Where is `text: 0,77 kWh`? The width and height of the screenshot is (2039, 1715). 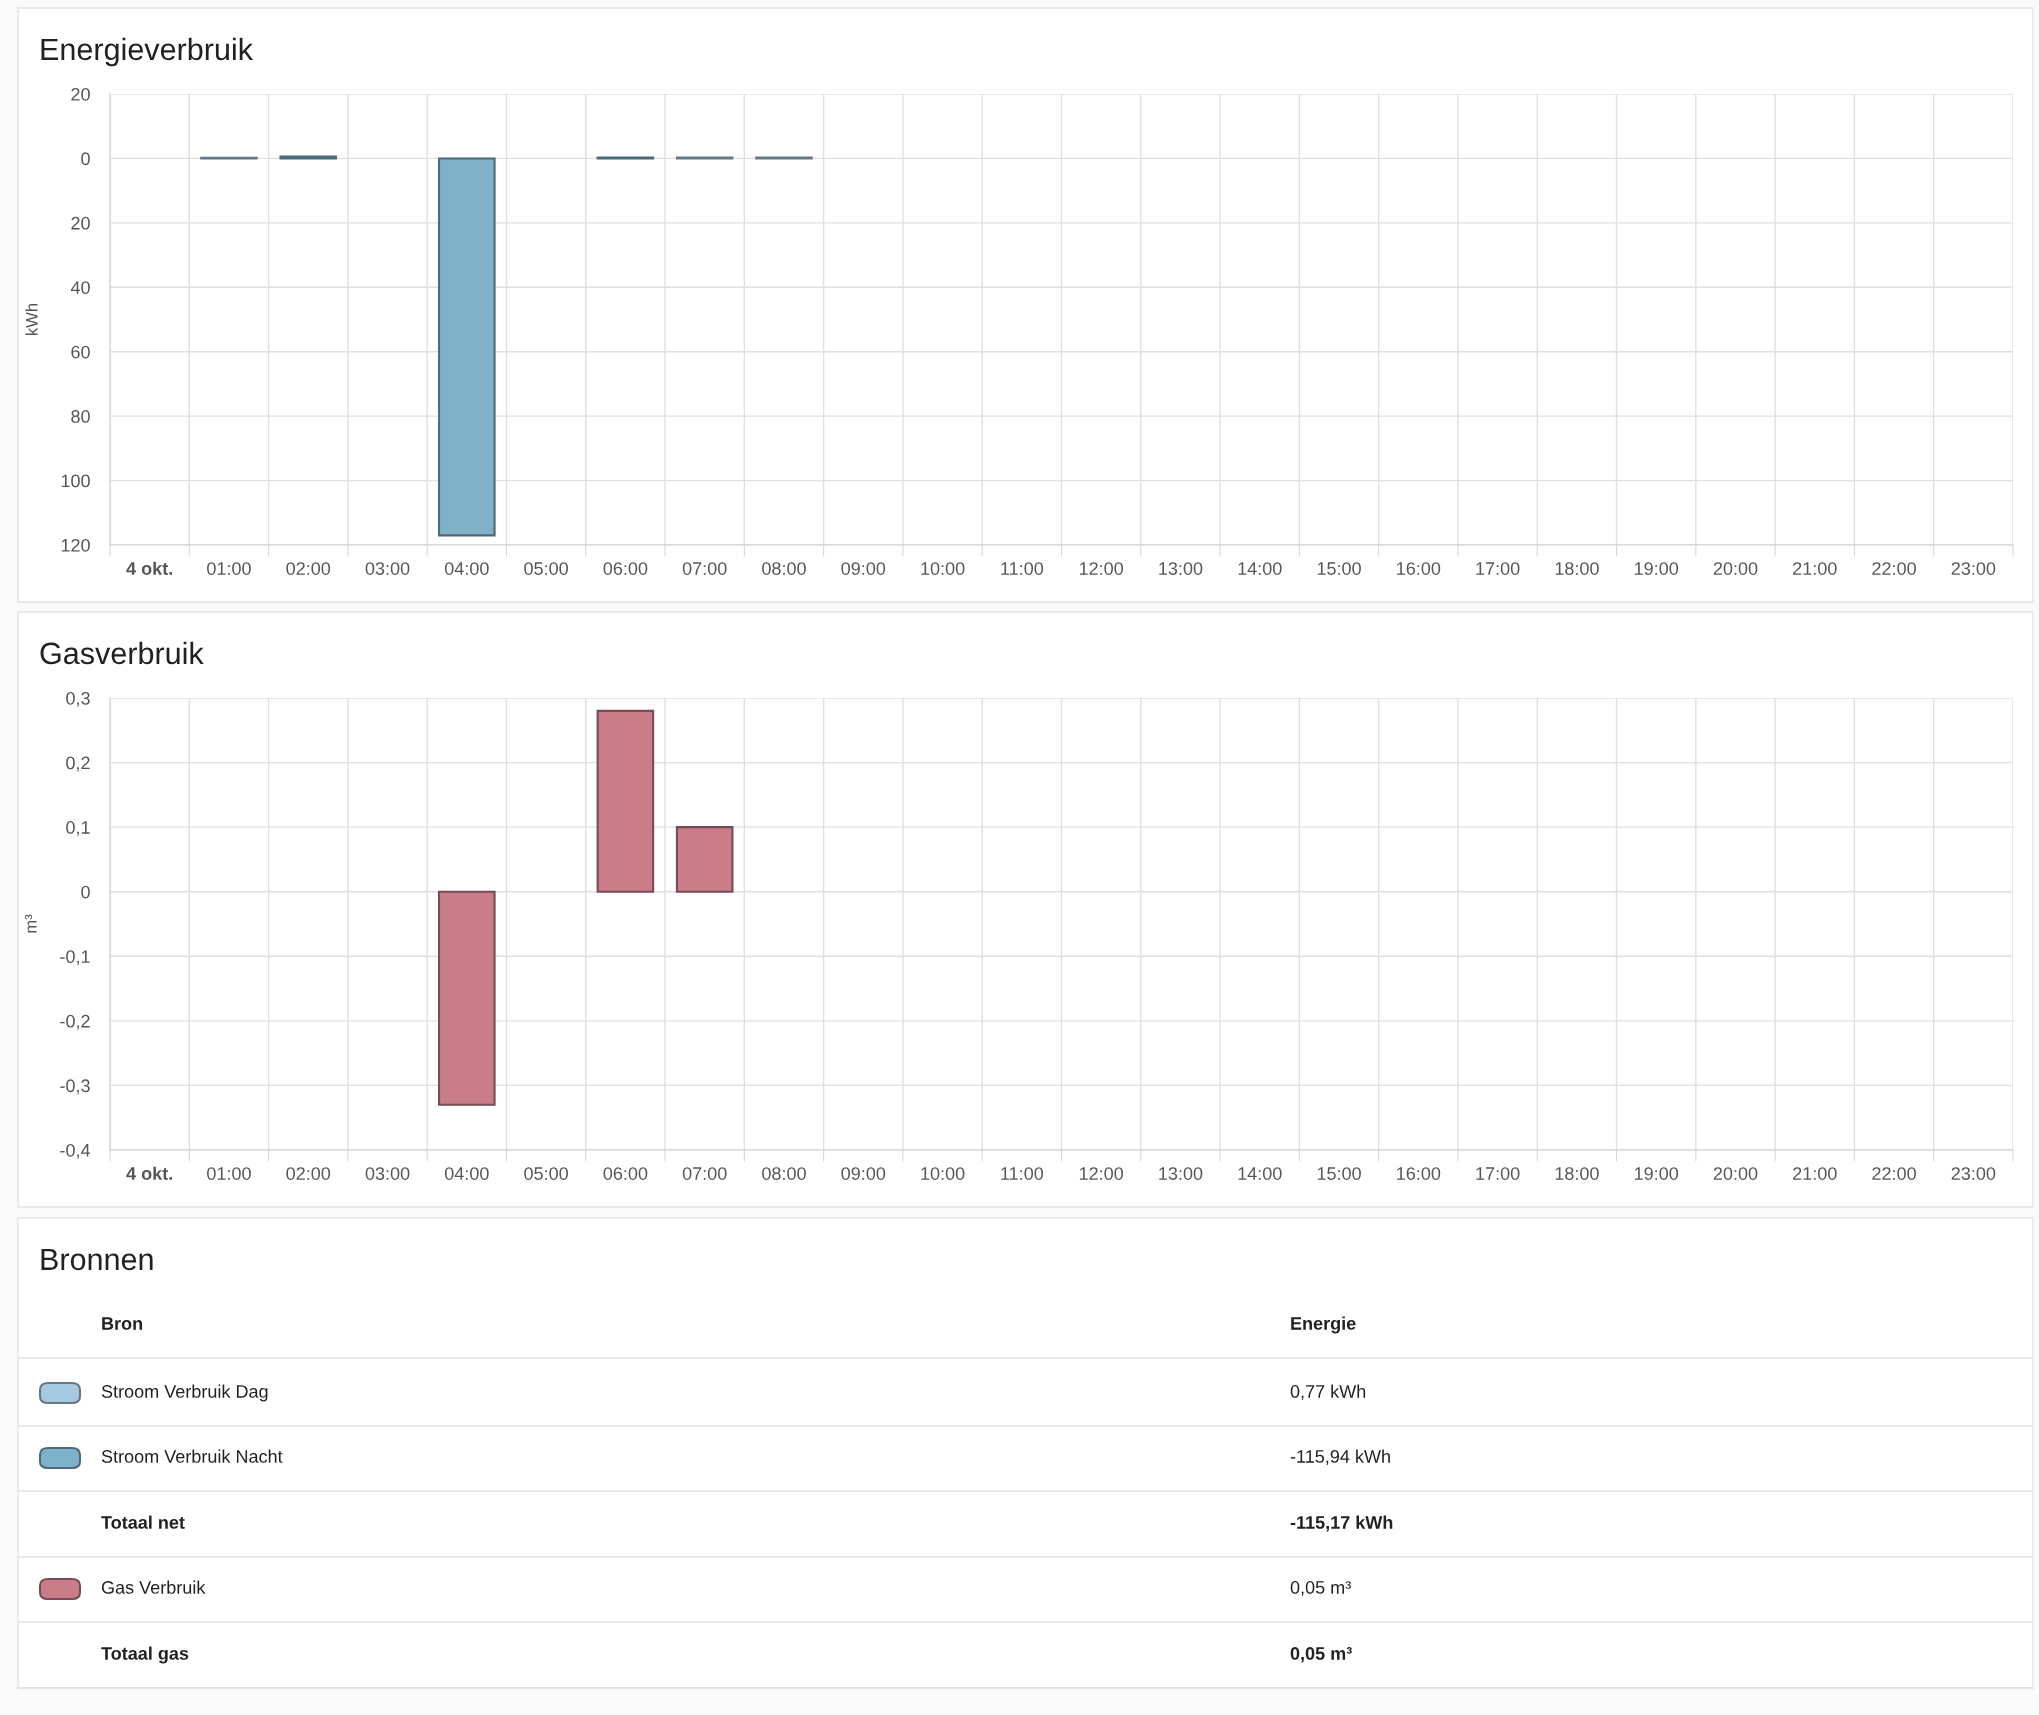
text: 0,77 kWh is located at coordinates (1328, 1392).